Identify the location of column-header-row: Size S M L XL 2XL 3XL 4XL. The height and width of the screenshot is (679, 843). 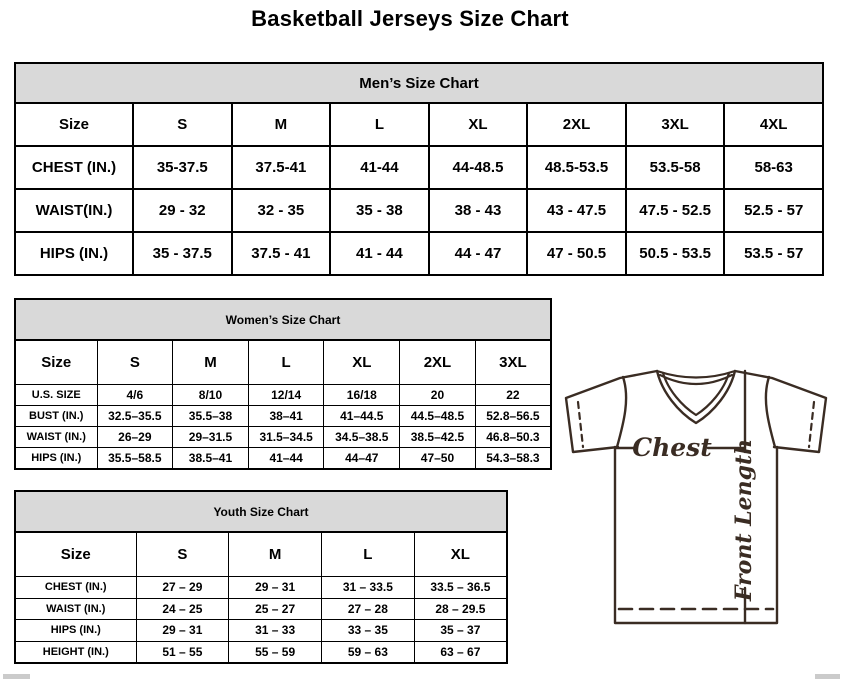
(419, 124).